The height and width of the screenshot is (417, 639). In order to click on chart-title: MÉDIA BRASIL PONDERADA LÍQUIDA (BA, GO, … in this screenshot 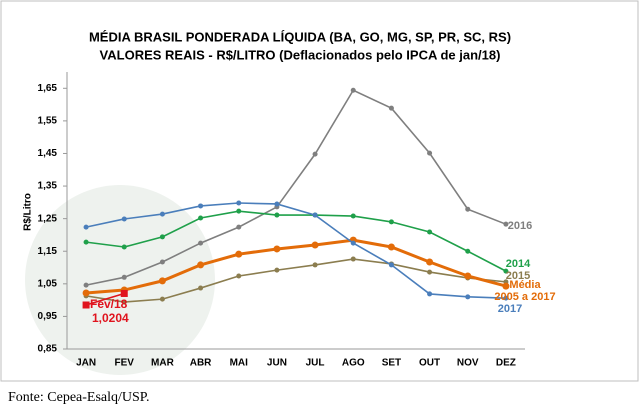, I will do `click(300, 36)`.